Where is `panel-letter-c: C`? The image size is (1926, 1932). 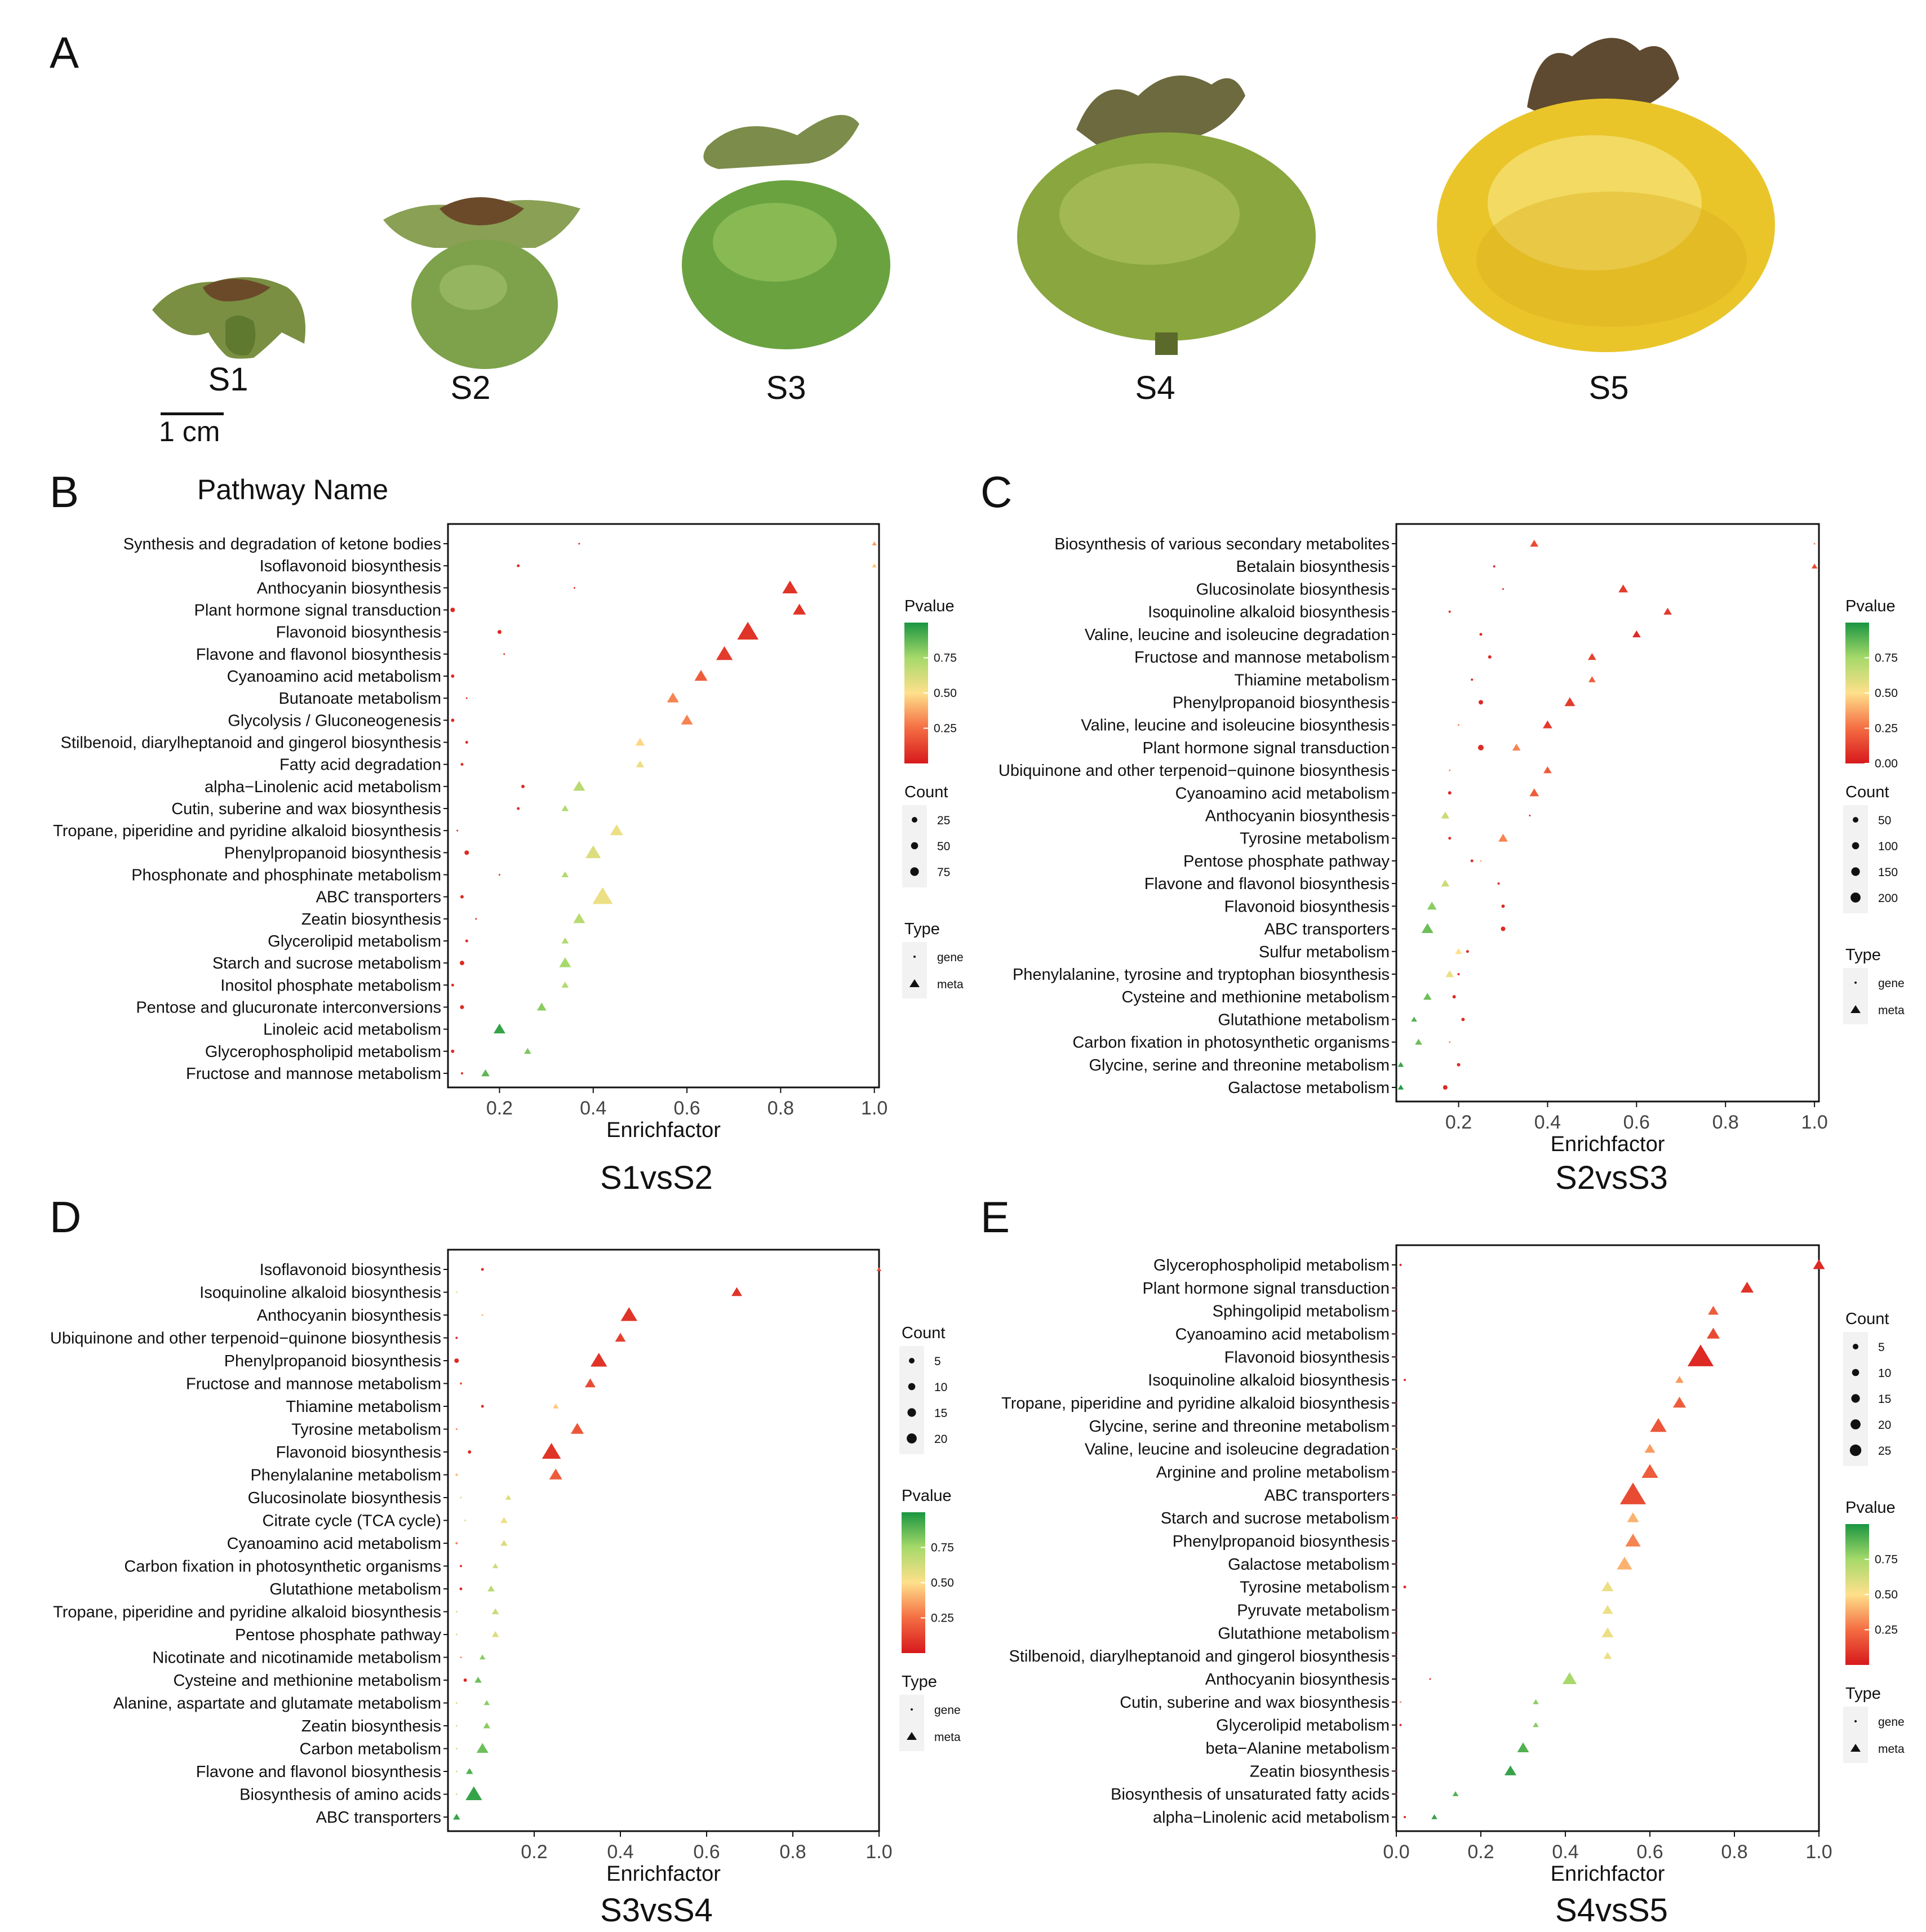
panel-letter-c: C is located at coordinates (996, 492).